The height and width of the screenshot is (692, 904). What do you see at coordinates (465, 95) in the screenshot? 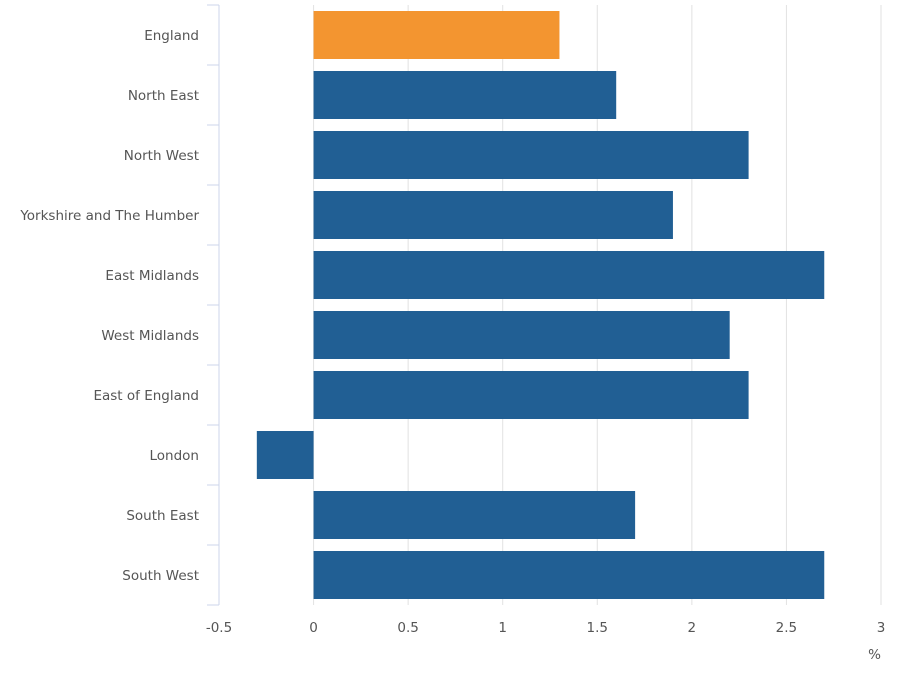
I see `bar-north-east` at bounding box center [465, 95].